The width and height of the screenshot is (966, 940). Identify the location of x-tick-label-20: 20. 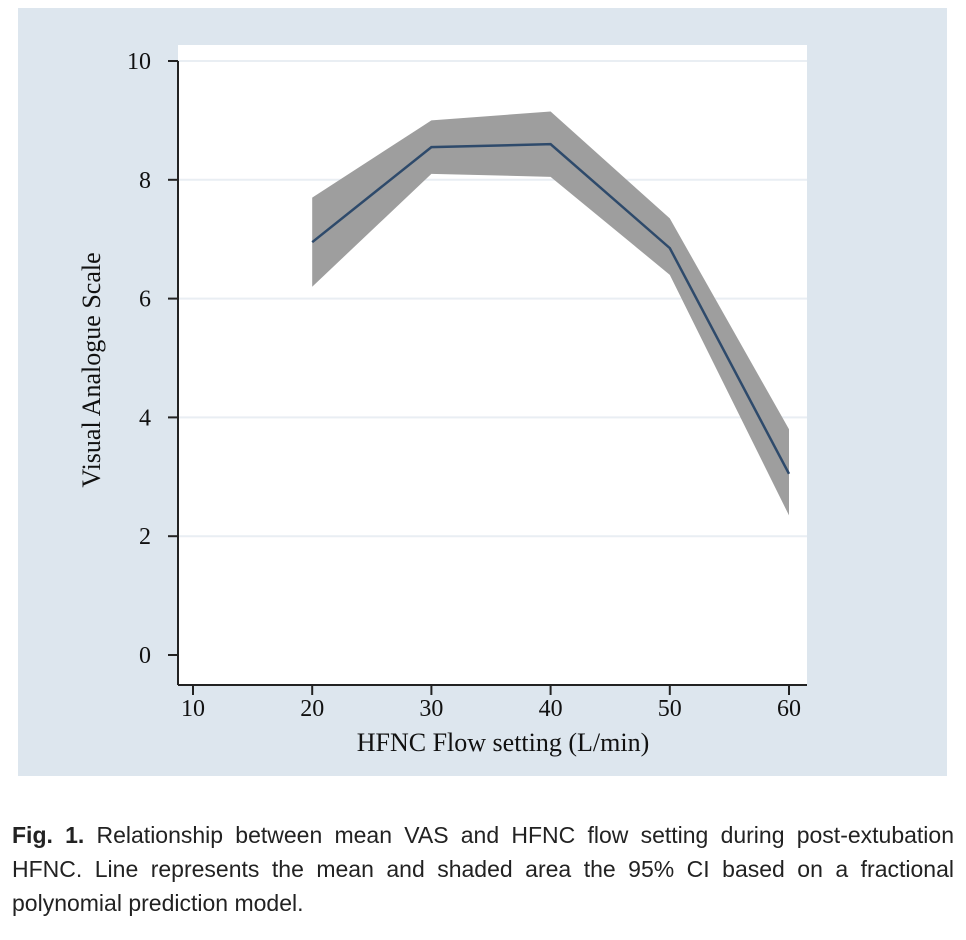
(312, 709).